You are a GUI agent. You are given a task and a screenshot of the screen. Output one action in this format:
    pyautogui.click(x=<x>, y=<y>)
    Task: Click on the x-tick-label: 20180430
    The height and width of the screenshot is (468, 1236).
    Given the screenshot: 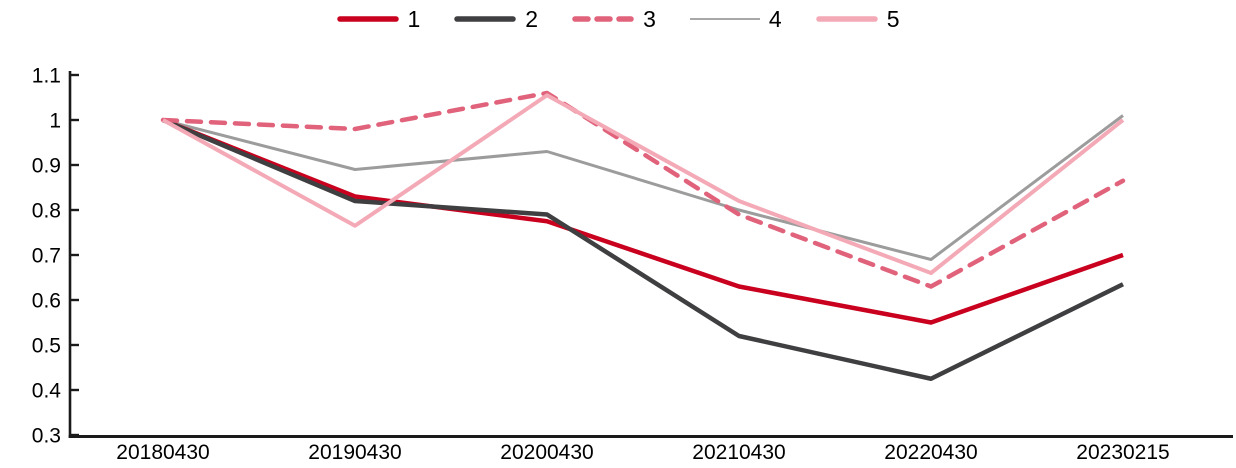 What is the action you would take?
    pyautogui.click(x=162, y=452)
    